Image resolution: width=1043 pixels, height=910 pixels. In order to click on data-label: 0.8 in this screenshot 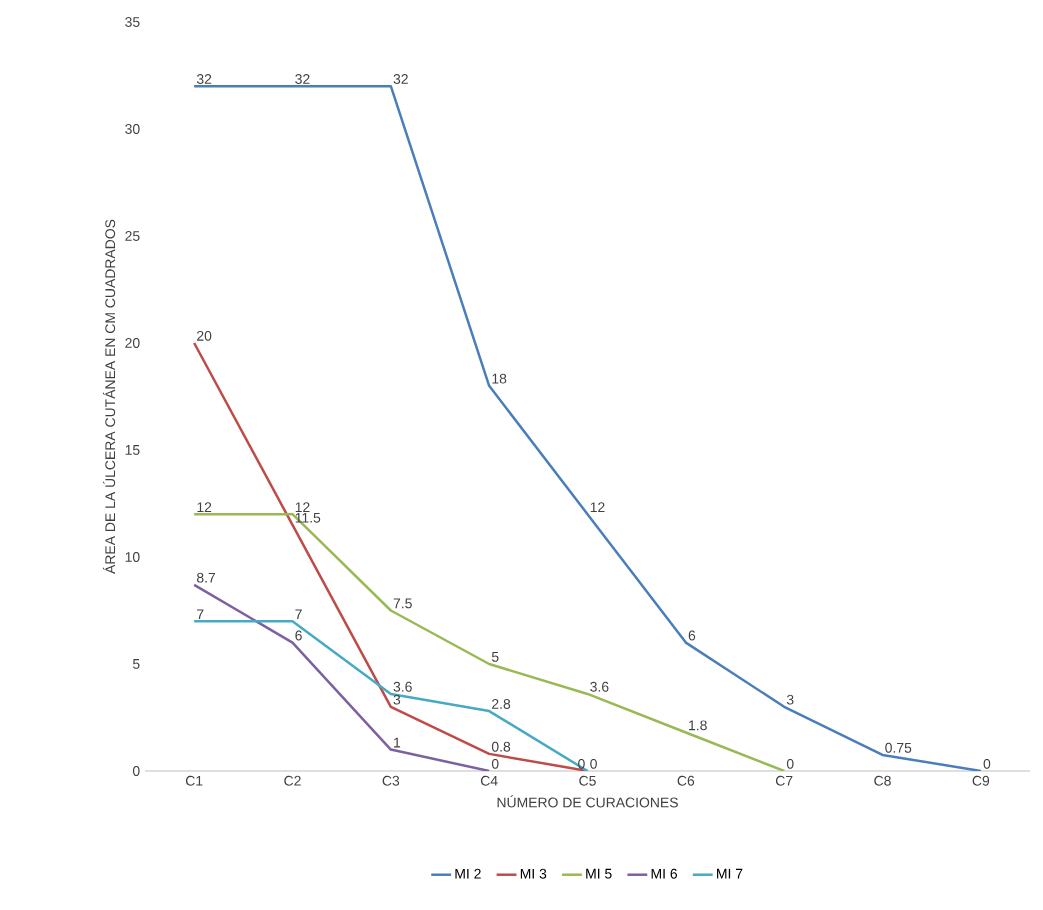, I will do `click(501, 746)`.